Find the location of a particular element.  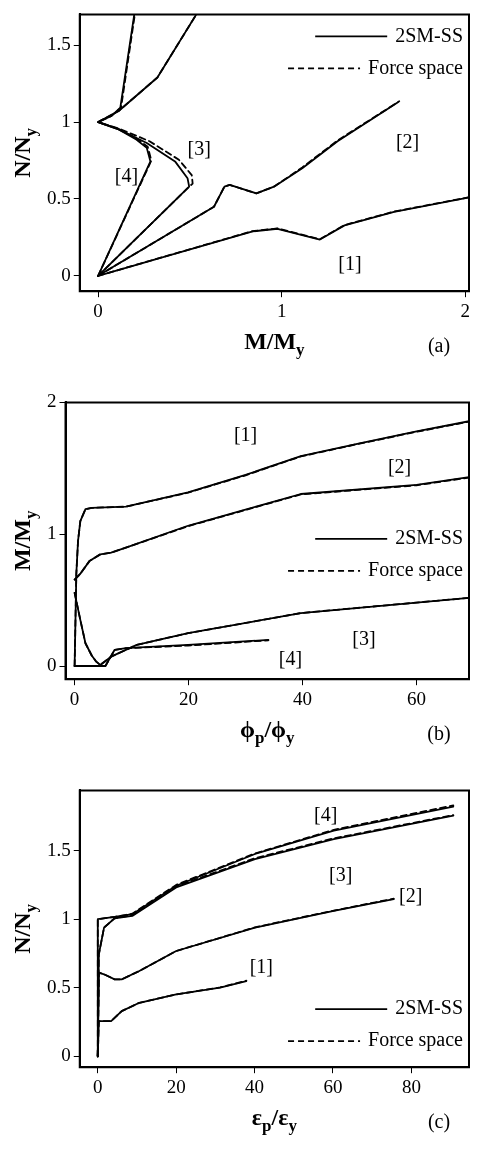

x-tick-label: 2 is located at coordinates (465, 310).